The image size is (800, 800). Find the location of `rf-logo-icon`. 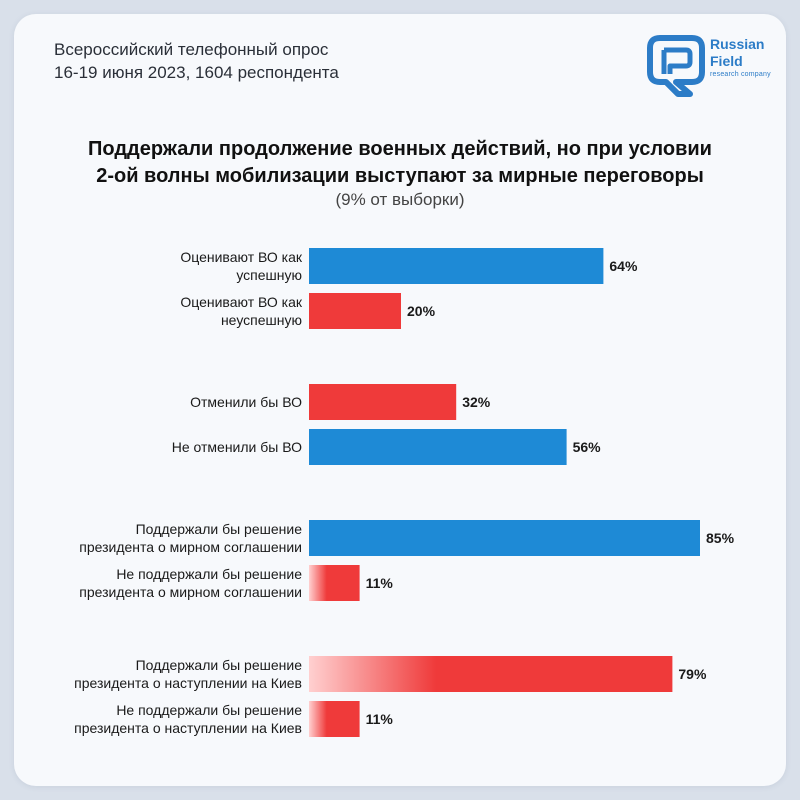

rf-logo-icon is located at coordinates (676, 66).